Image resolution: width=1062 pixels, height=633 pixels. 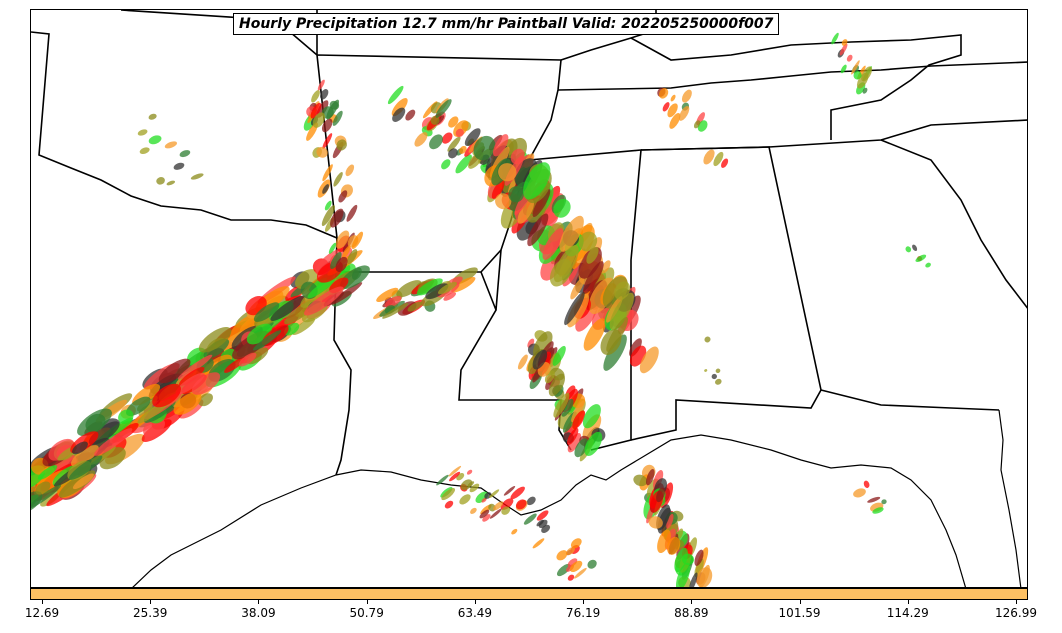 I want to click on border-tn-ky, so click(x=792, y=76).